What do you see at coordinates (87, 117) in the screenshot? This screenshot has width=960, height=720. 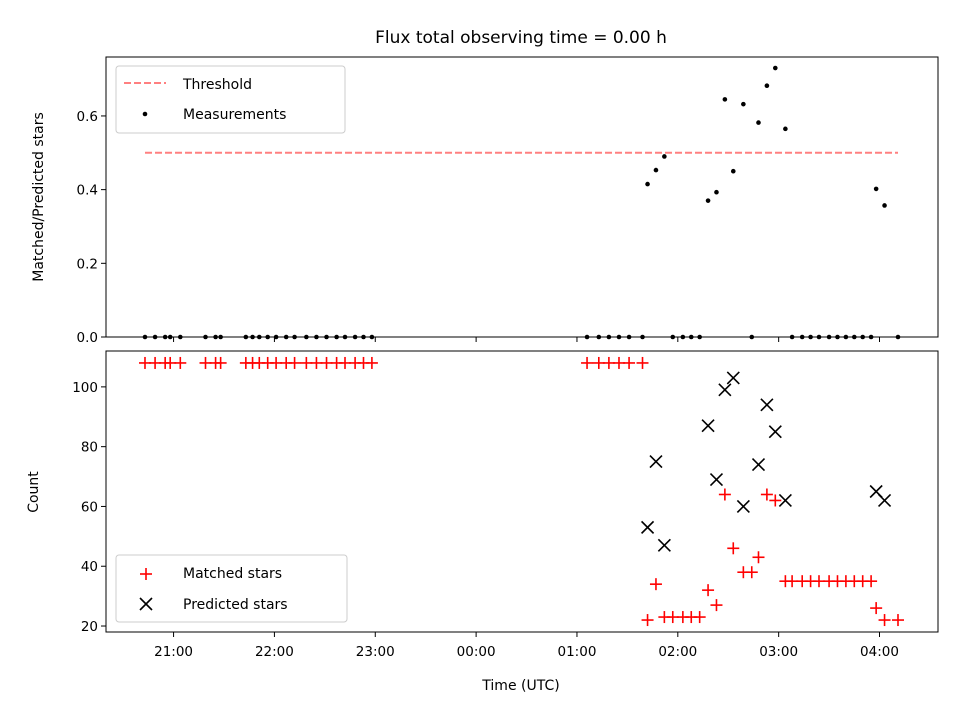 I see `y-tick-label: 0.6` at bounding box center [87, 117].